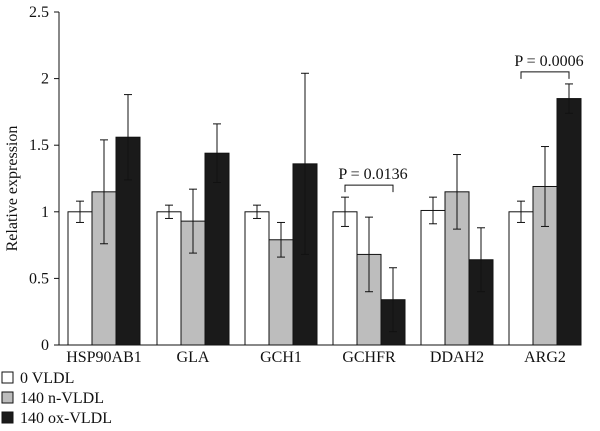 The height and width of the screenshot is (431, 600). I want to click on x-tick-label: HSP90AB1, so click(104, 357).